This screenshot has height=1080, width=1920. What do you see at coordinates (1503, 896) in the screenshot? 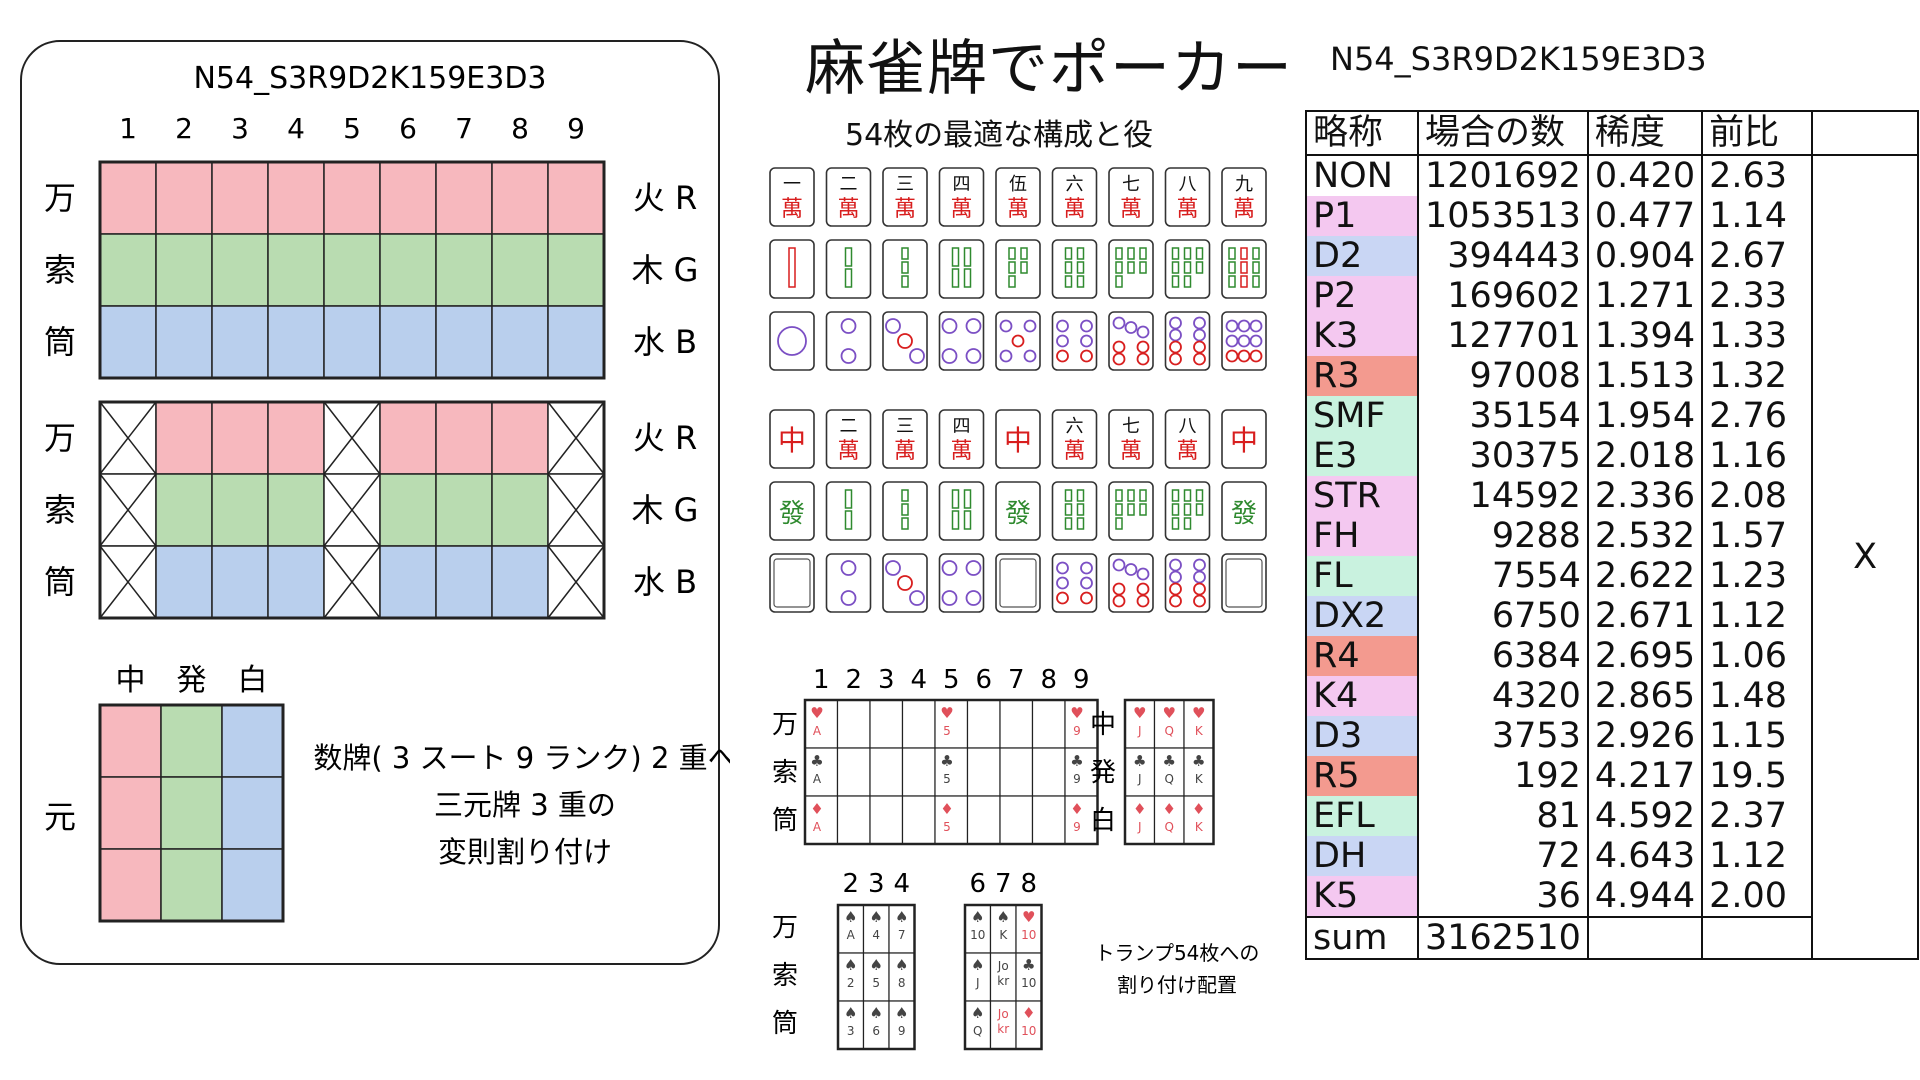
I see `hand-count: 36` at bounding box center [1503, 896].